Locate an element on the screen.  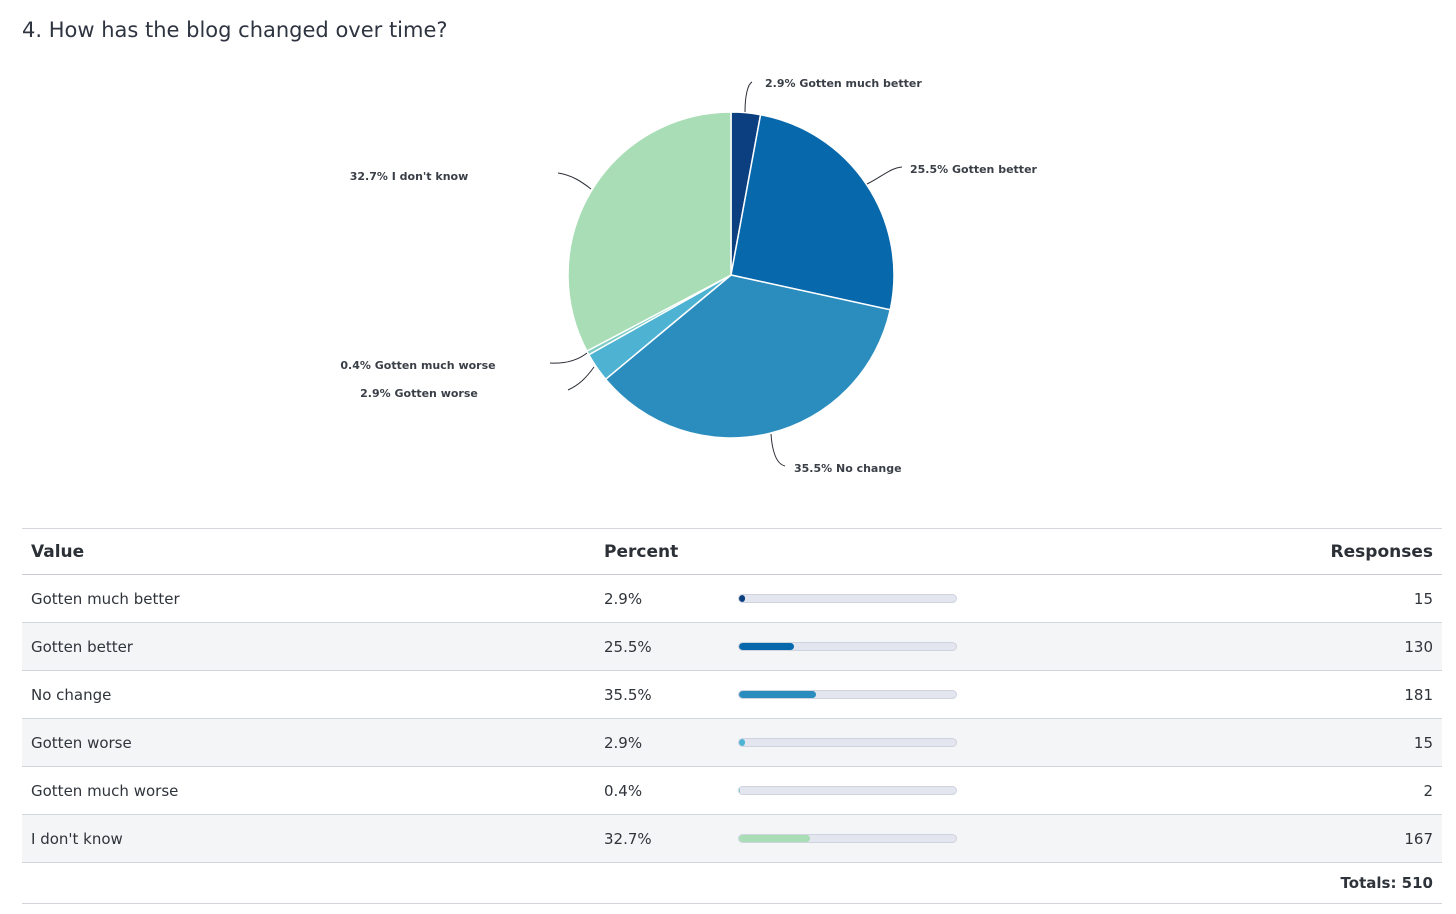
table-row: No change 35.5% 181 is located at coordinates (732, 694).